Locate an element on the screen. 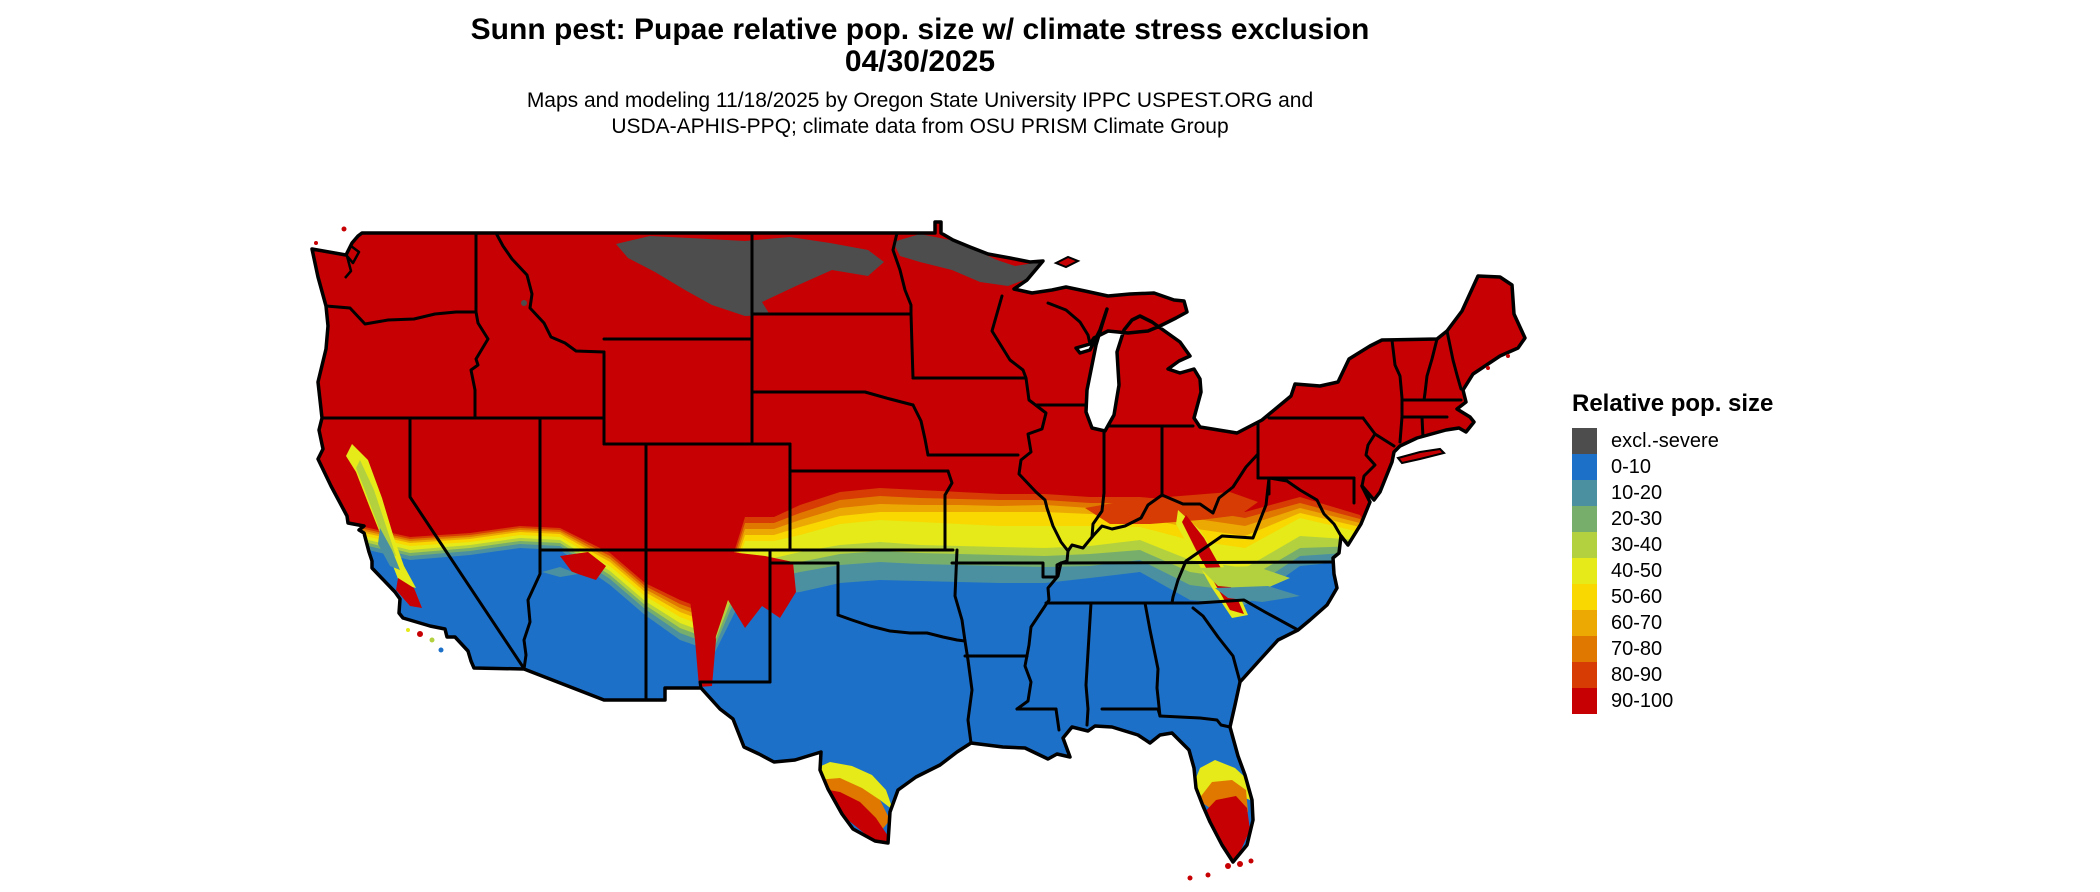 The height and width of the screenshot is (892, 2100). legend-item-60-70: 60-70 is located at coordinates (1672, 623).